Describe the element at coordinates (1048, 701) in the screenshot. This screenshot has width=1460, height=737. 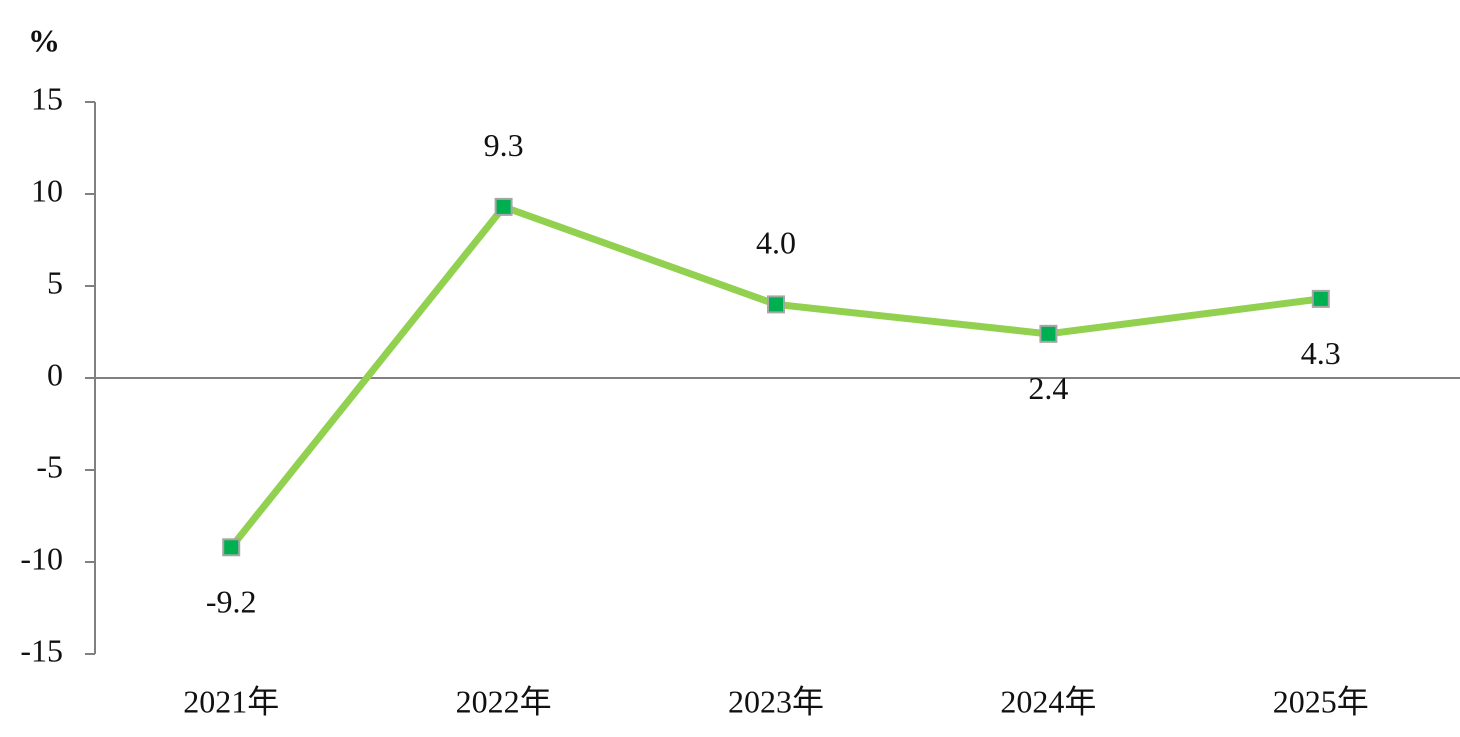
I see `x-tick-label: 2024年` at that location.